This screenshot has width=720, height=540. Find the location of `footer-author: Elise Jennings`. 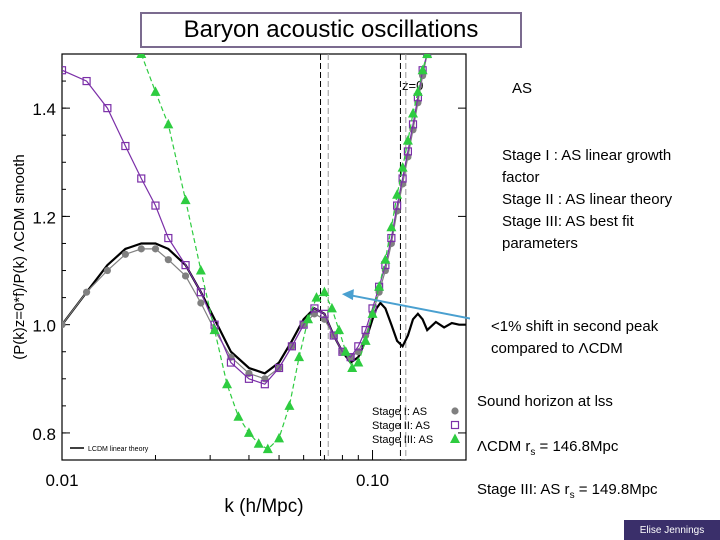

footer-author: Elise Jennings is located at coordinates (672, 530).